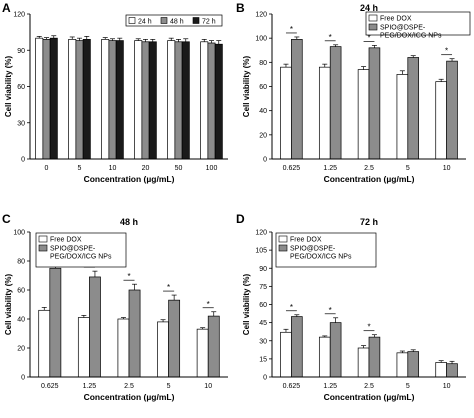 The width and height of the screenshot is (474, 418). What do you see at coordinates (263, 359) in the screenshot?
I see `y-tick-label: 15` at bounding box center [263, 359].